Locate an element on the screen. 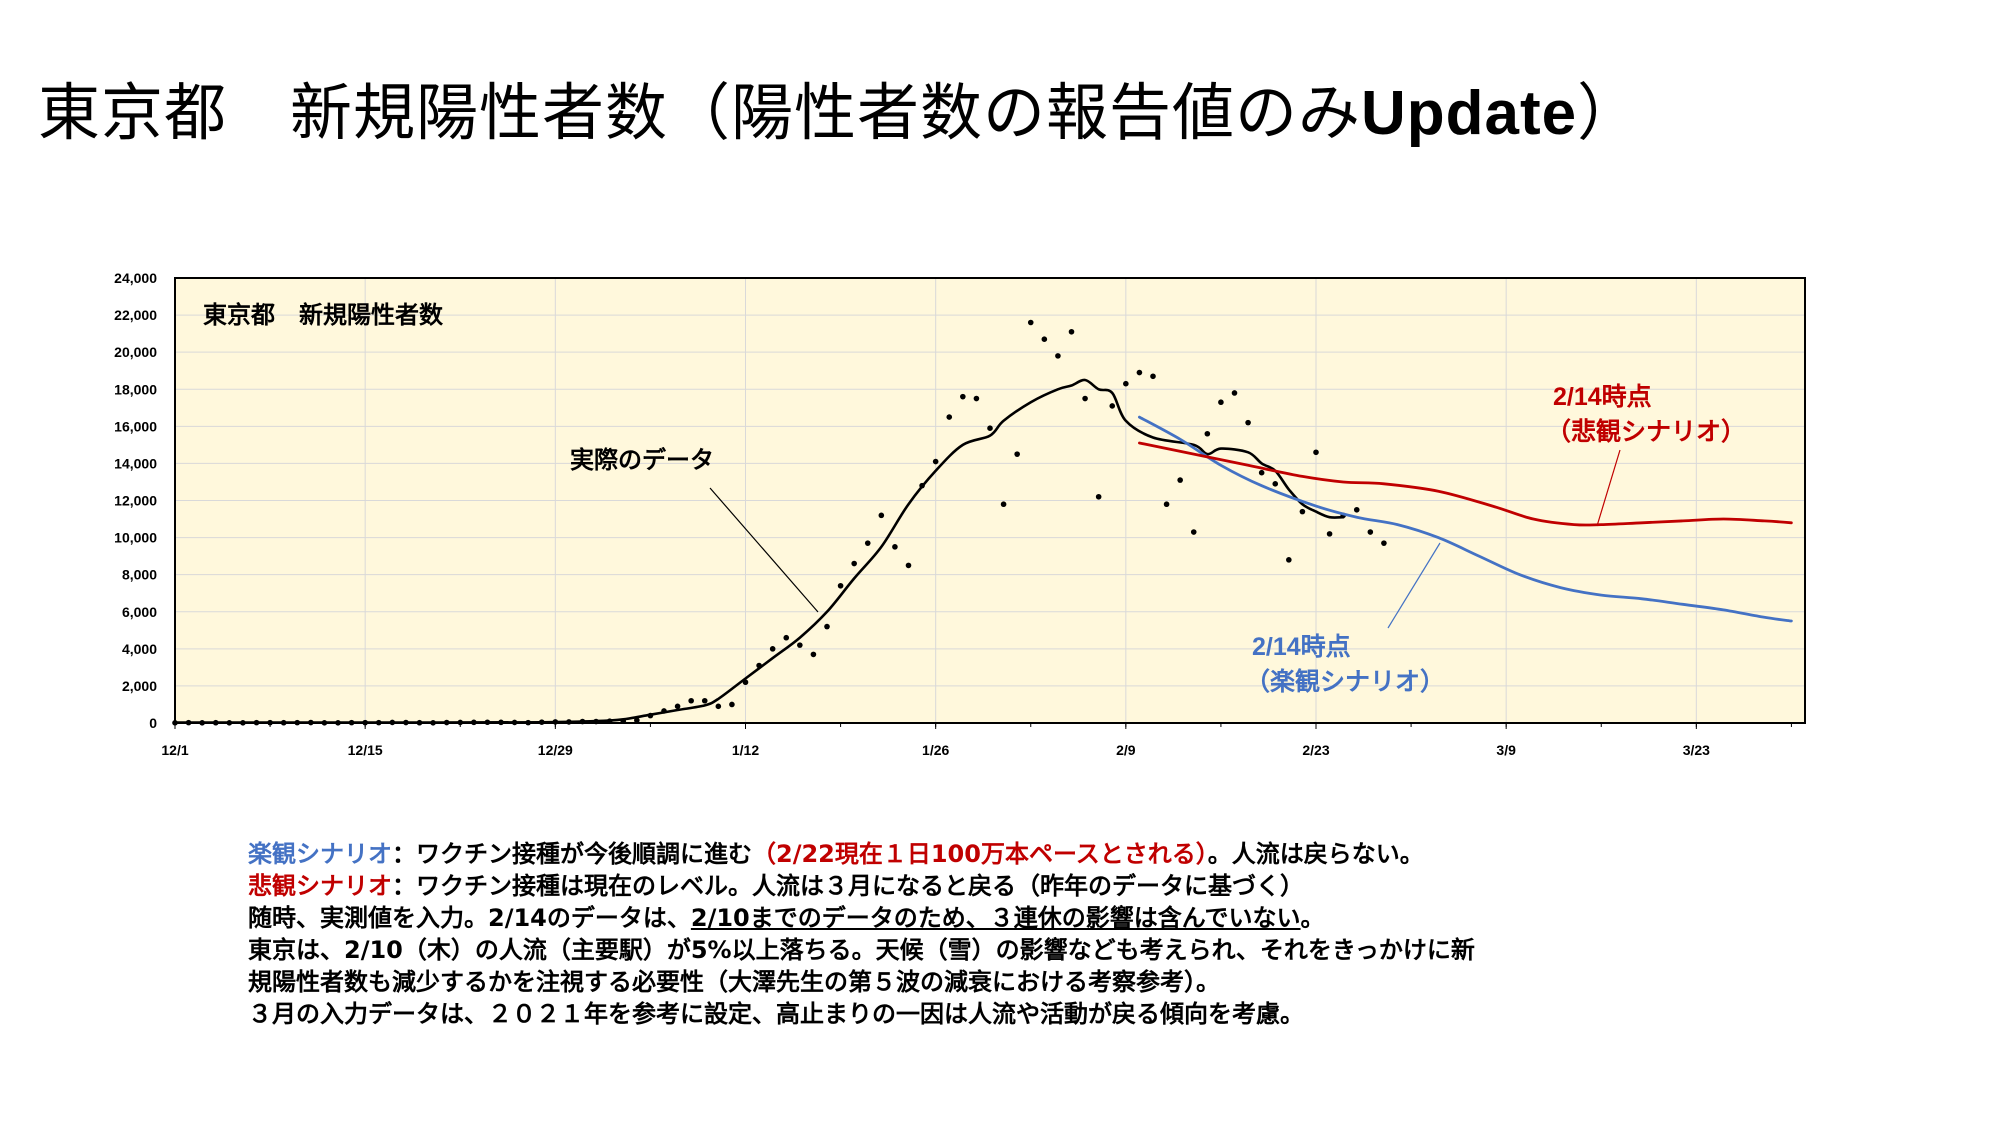 This screenshot has height=1125, width=2000. y-tick-label: 0 is located at coordinates (153, 723).